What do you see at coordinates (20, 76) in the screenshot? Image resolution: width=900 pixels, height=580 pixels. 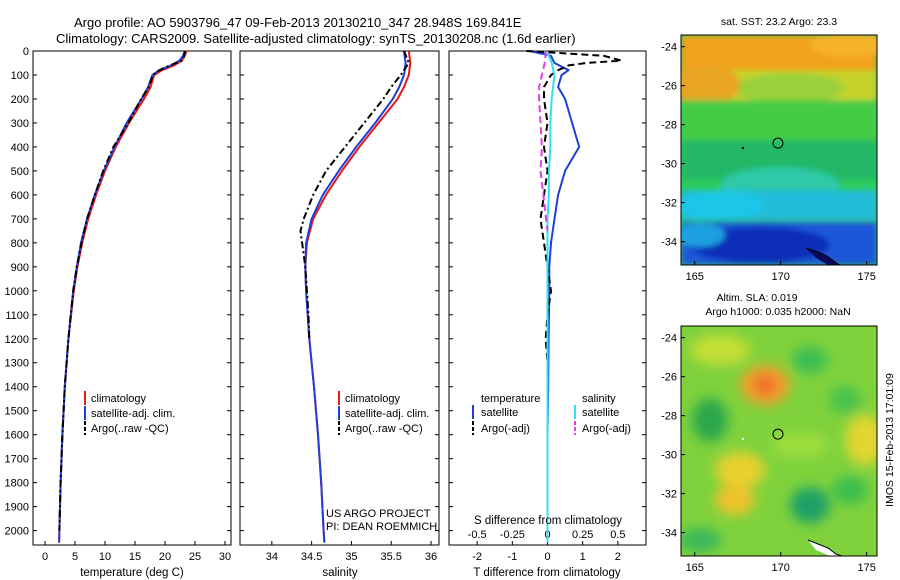 I see `y-tick-label: 100` at bounding box center [20, 76].